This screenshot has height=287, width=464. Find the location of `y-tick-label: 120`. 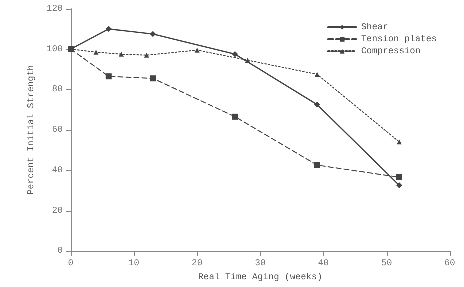

y-tick-label: 120 is located at coordinates (54, 9).